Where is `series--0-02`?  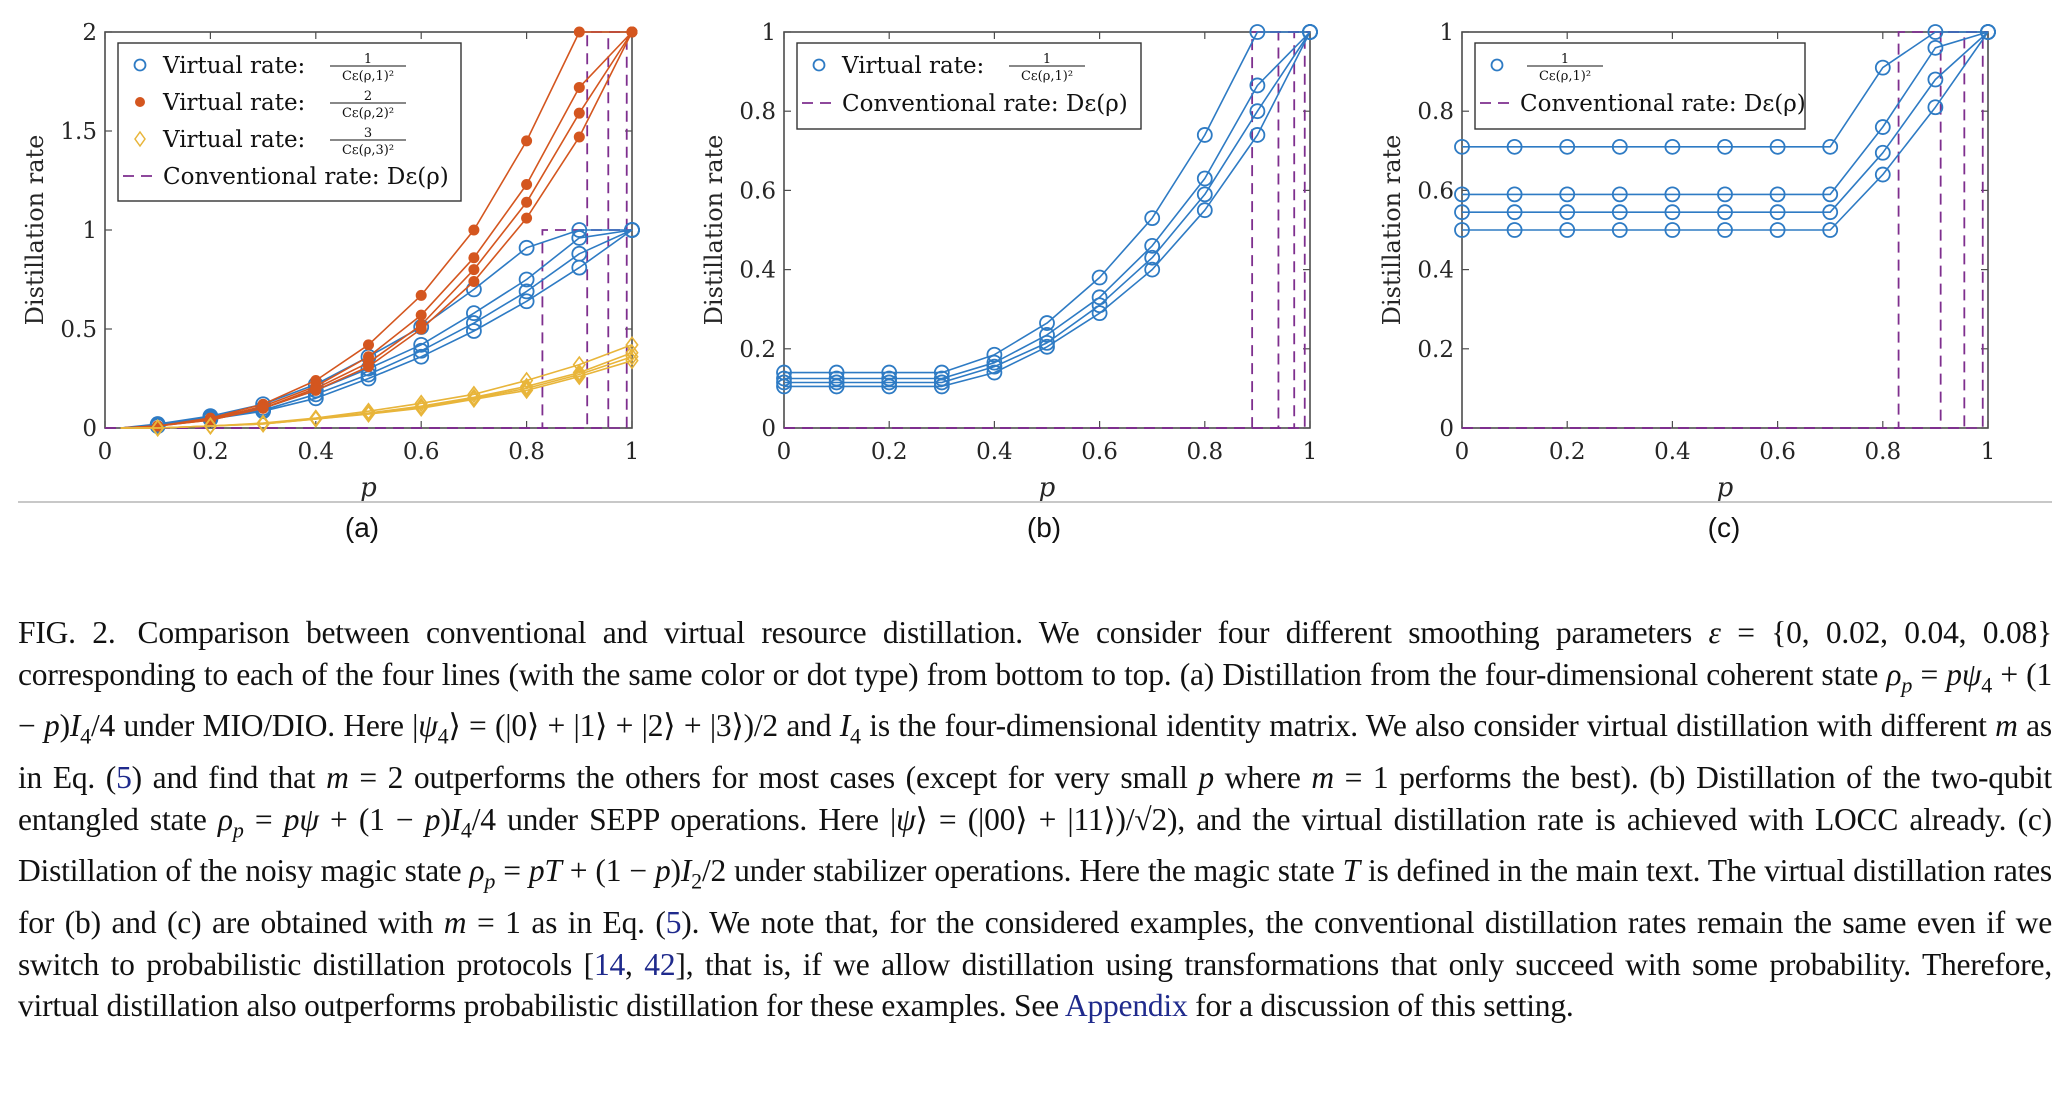
series--0-02 is located at coordinates (1725, 122).